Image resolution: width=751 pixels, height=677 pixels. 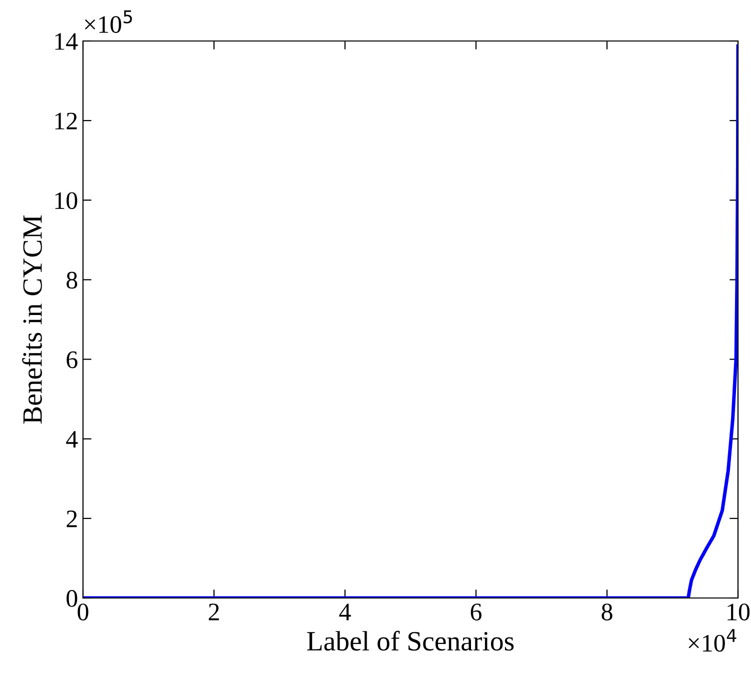 What do you see at coordinates (213, 612) in the screenshot?
I see `x-tick-label: 2` at bounding box center [213, 612].